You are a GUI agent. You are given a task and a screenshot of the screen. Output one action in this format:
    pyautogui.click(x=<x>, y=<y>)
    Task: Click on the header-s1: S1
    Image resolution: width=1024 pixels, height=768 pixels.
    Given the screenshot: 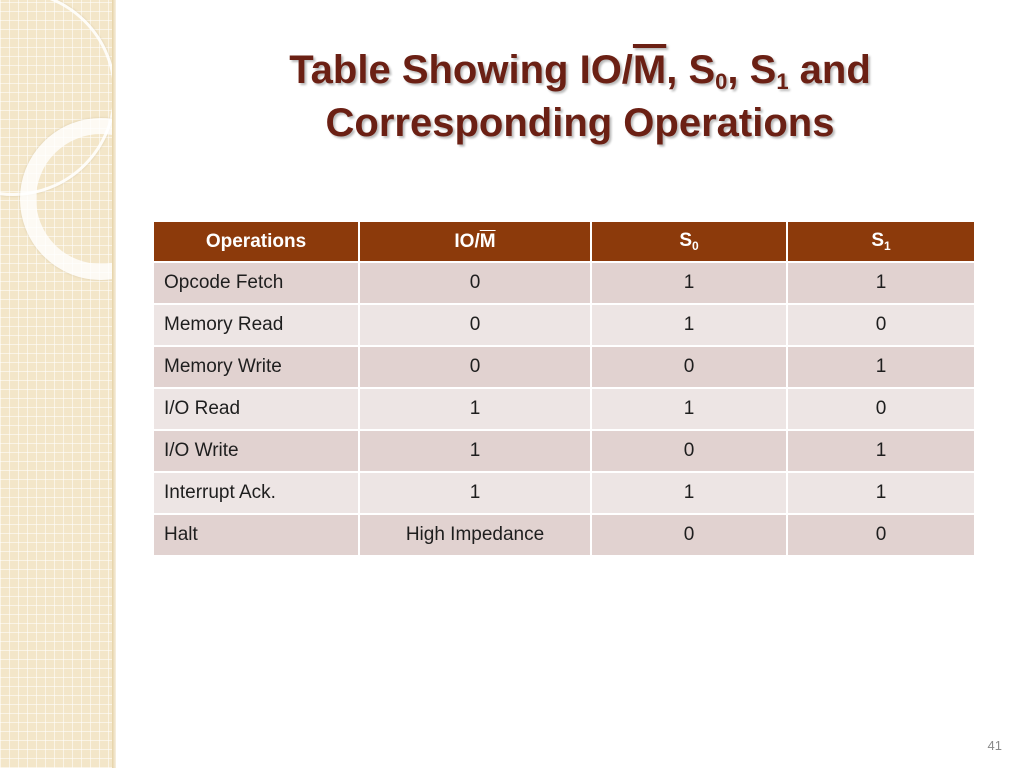 What is the action you would take?
    pyautogui.click(x=880, y=242)
    